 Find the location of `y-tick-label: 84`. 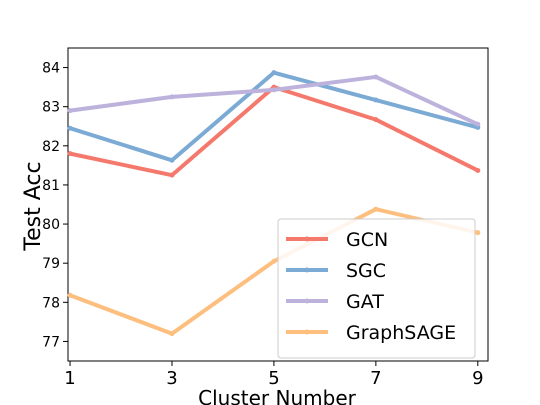

y-tick-label: 84 is located at coordinates (51, 69).